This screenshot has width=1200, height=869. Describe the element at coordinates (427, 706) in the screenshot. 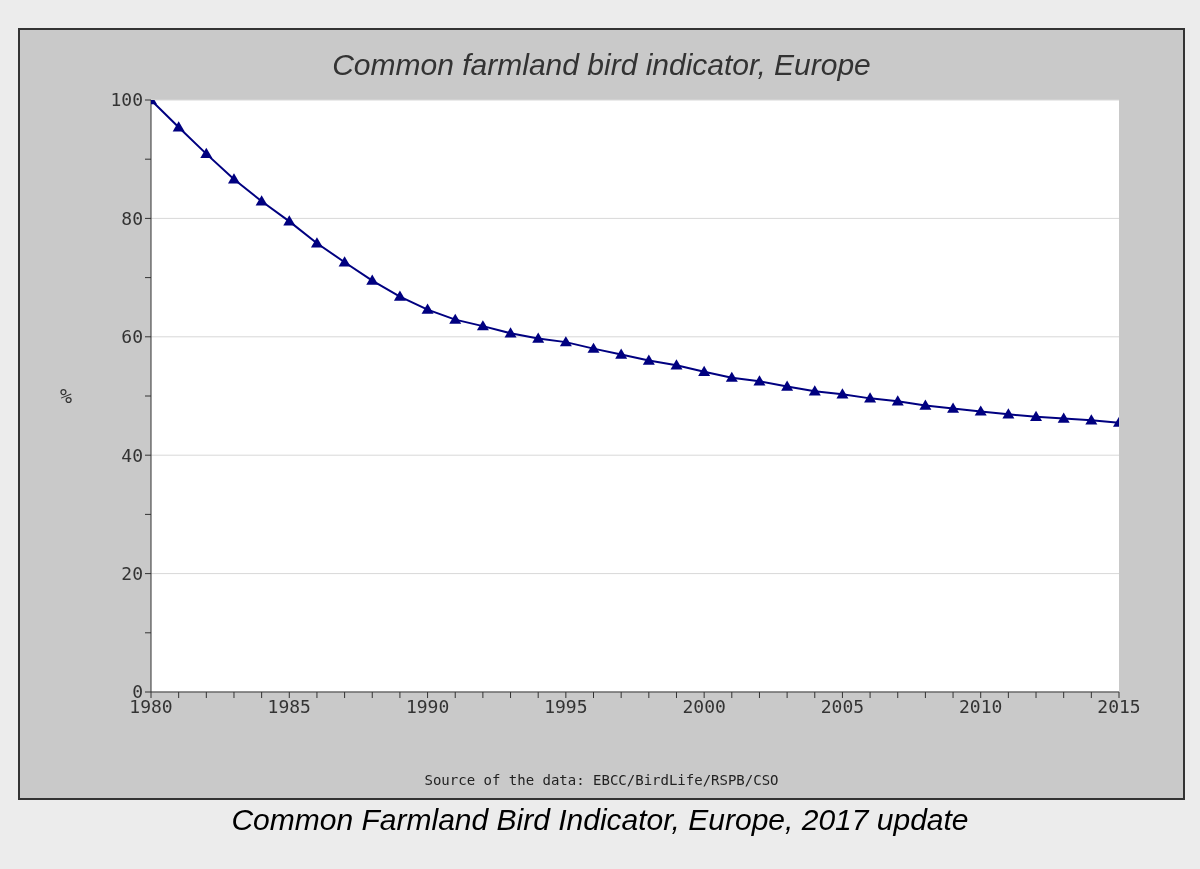

I see `x-tick-label: 1990` at that location.